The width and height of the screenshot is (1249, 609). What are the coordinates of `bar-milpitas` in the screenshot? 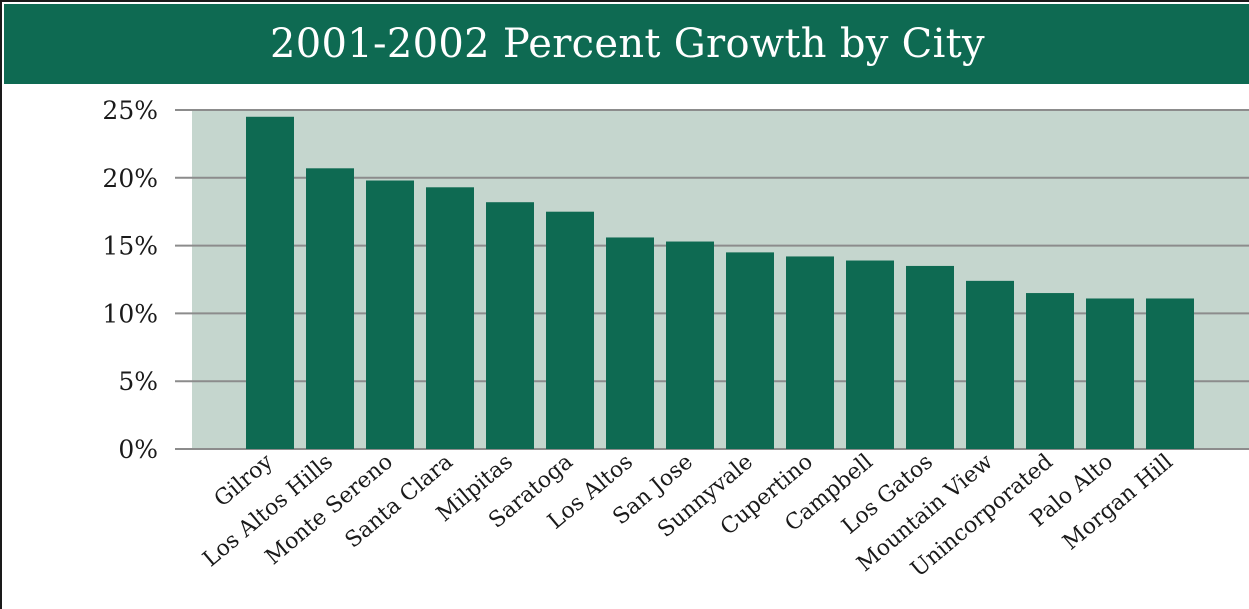 It's located at (510, 325).